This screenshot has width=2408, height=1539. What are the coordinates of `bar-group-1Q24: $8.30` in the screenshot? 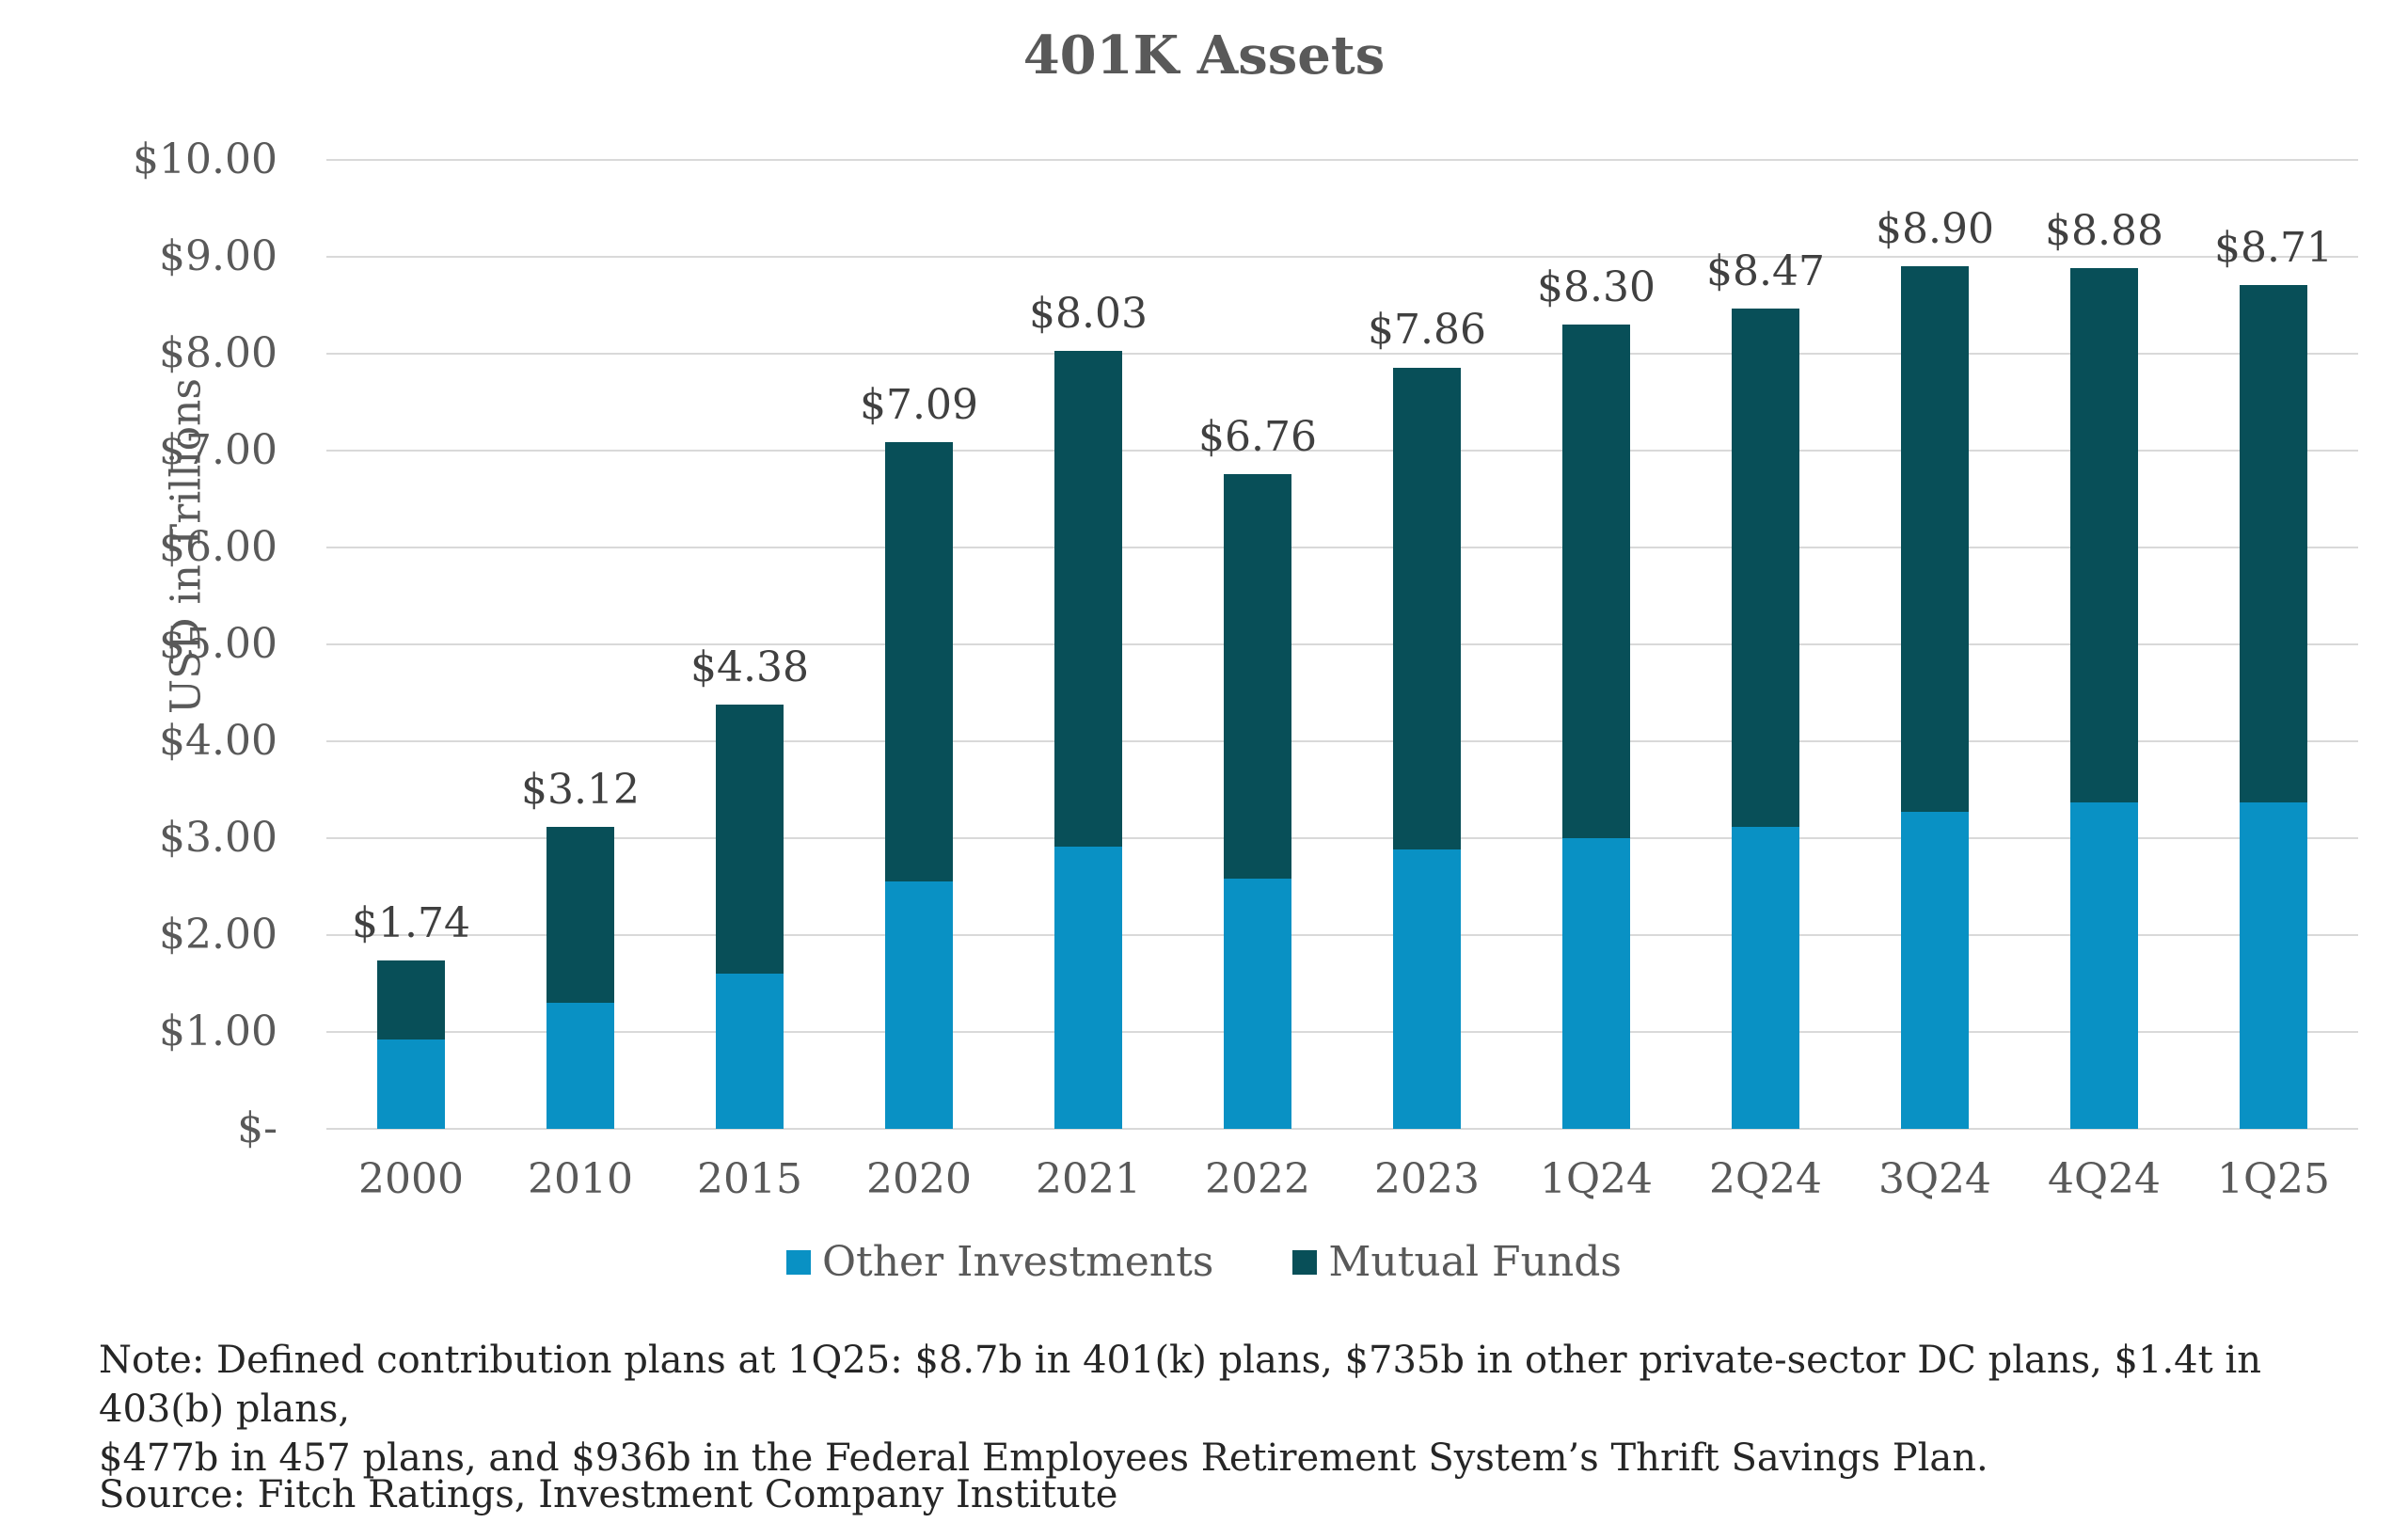 It's located at (1597, 644).